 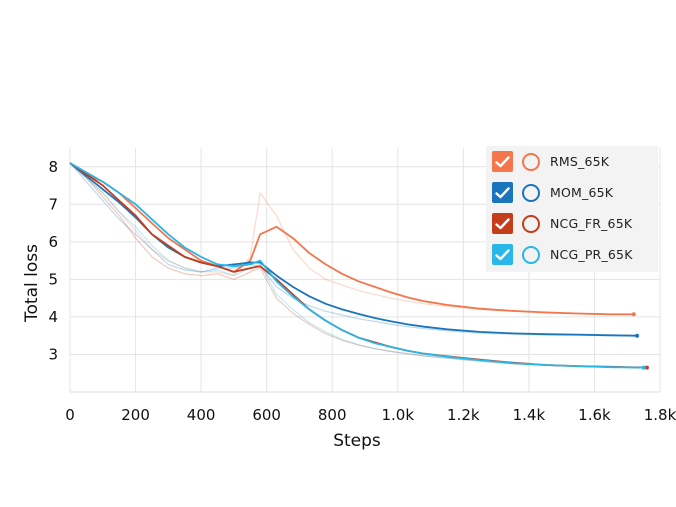 What do you see at coordinates (637, 335) in the screenshot?
I see `end-marker-mom-65k` at bounding box center [637, 335].